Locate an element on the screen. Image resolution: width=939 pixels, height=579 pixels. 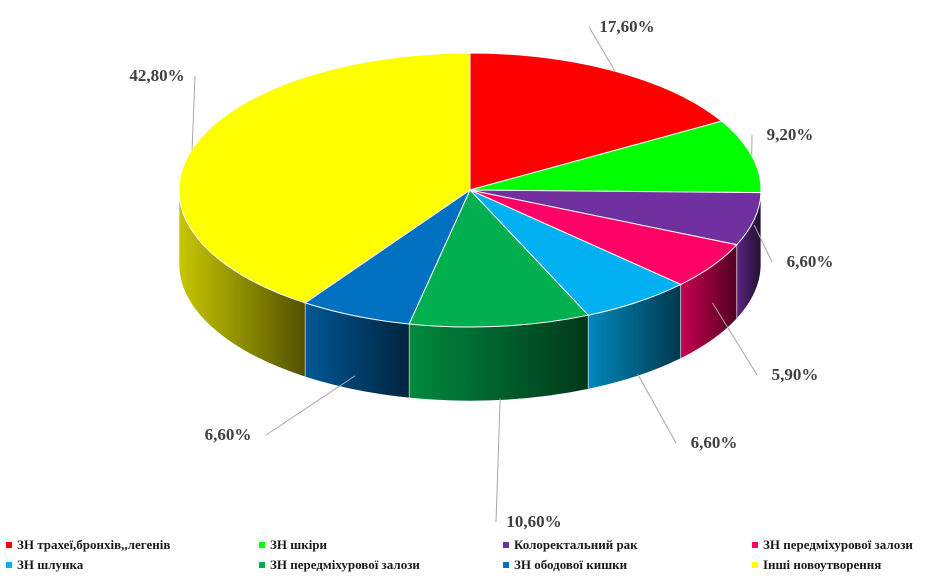
data-label-3: 6,60% is located at coordinates (810, 261).